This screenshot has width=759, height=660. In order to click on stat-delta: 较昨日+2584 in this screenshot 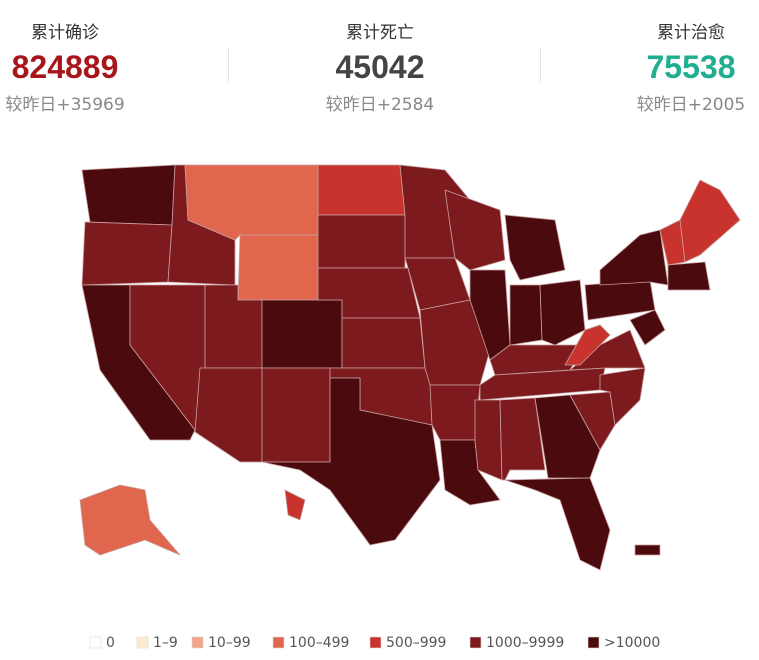, I will do `click(380, 105)`.